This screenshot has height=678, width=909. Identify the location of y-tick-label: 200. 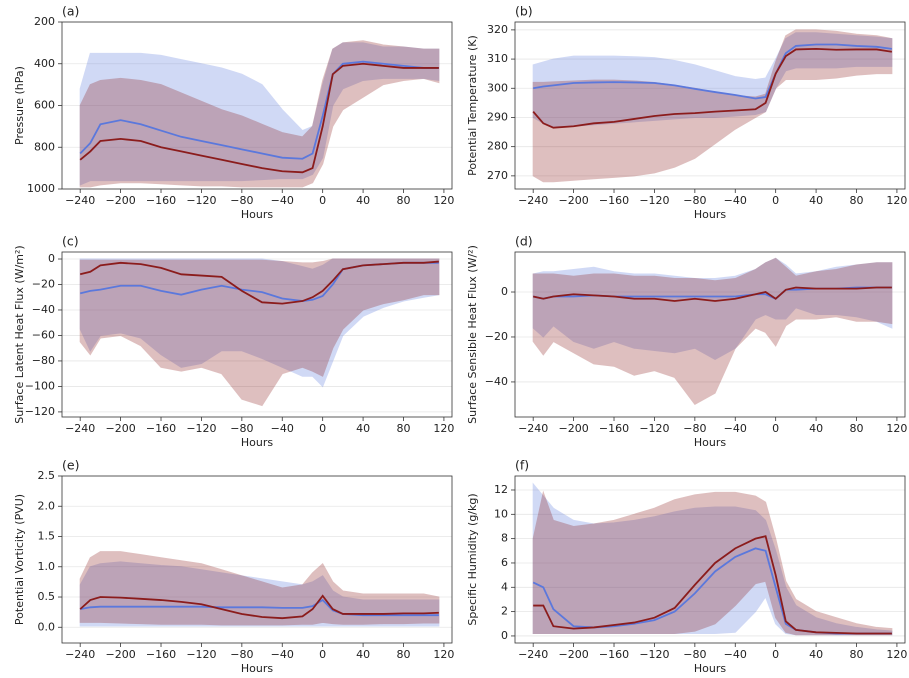
(44, 21).